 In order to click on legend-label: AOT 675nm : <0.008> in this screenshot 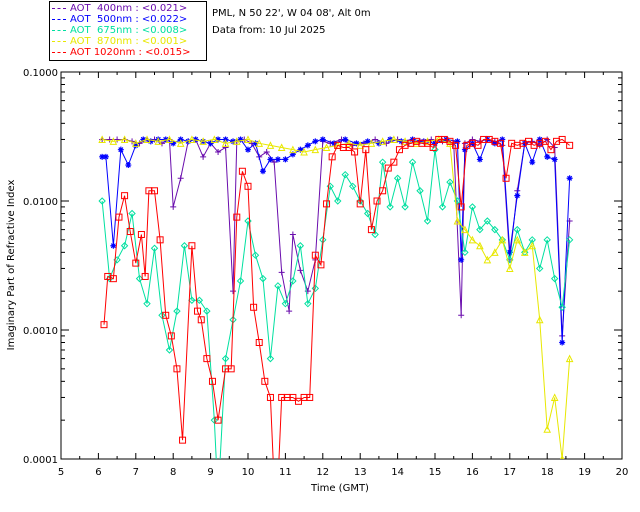, I will do `click(129, 30)`.